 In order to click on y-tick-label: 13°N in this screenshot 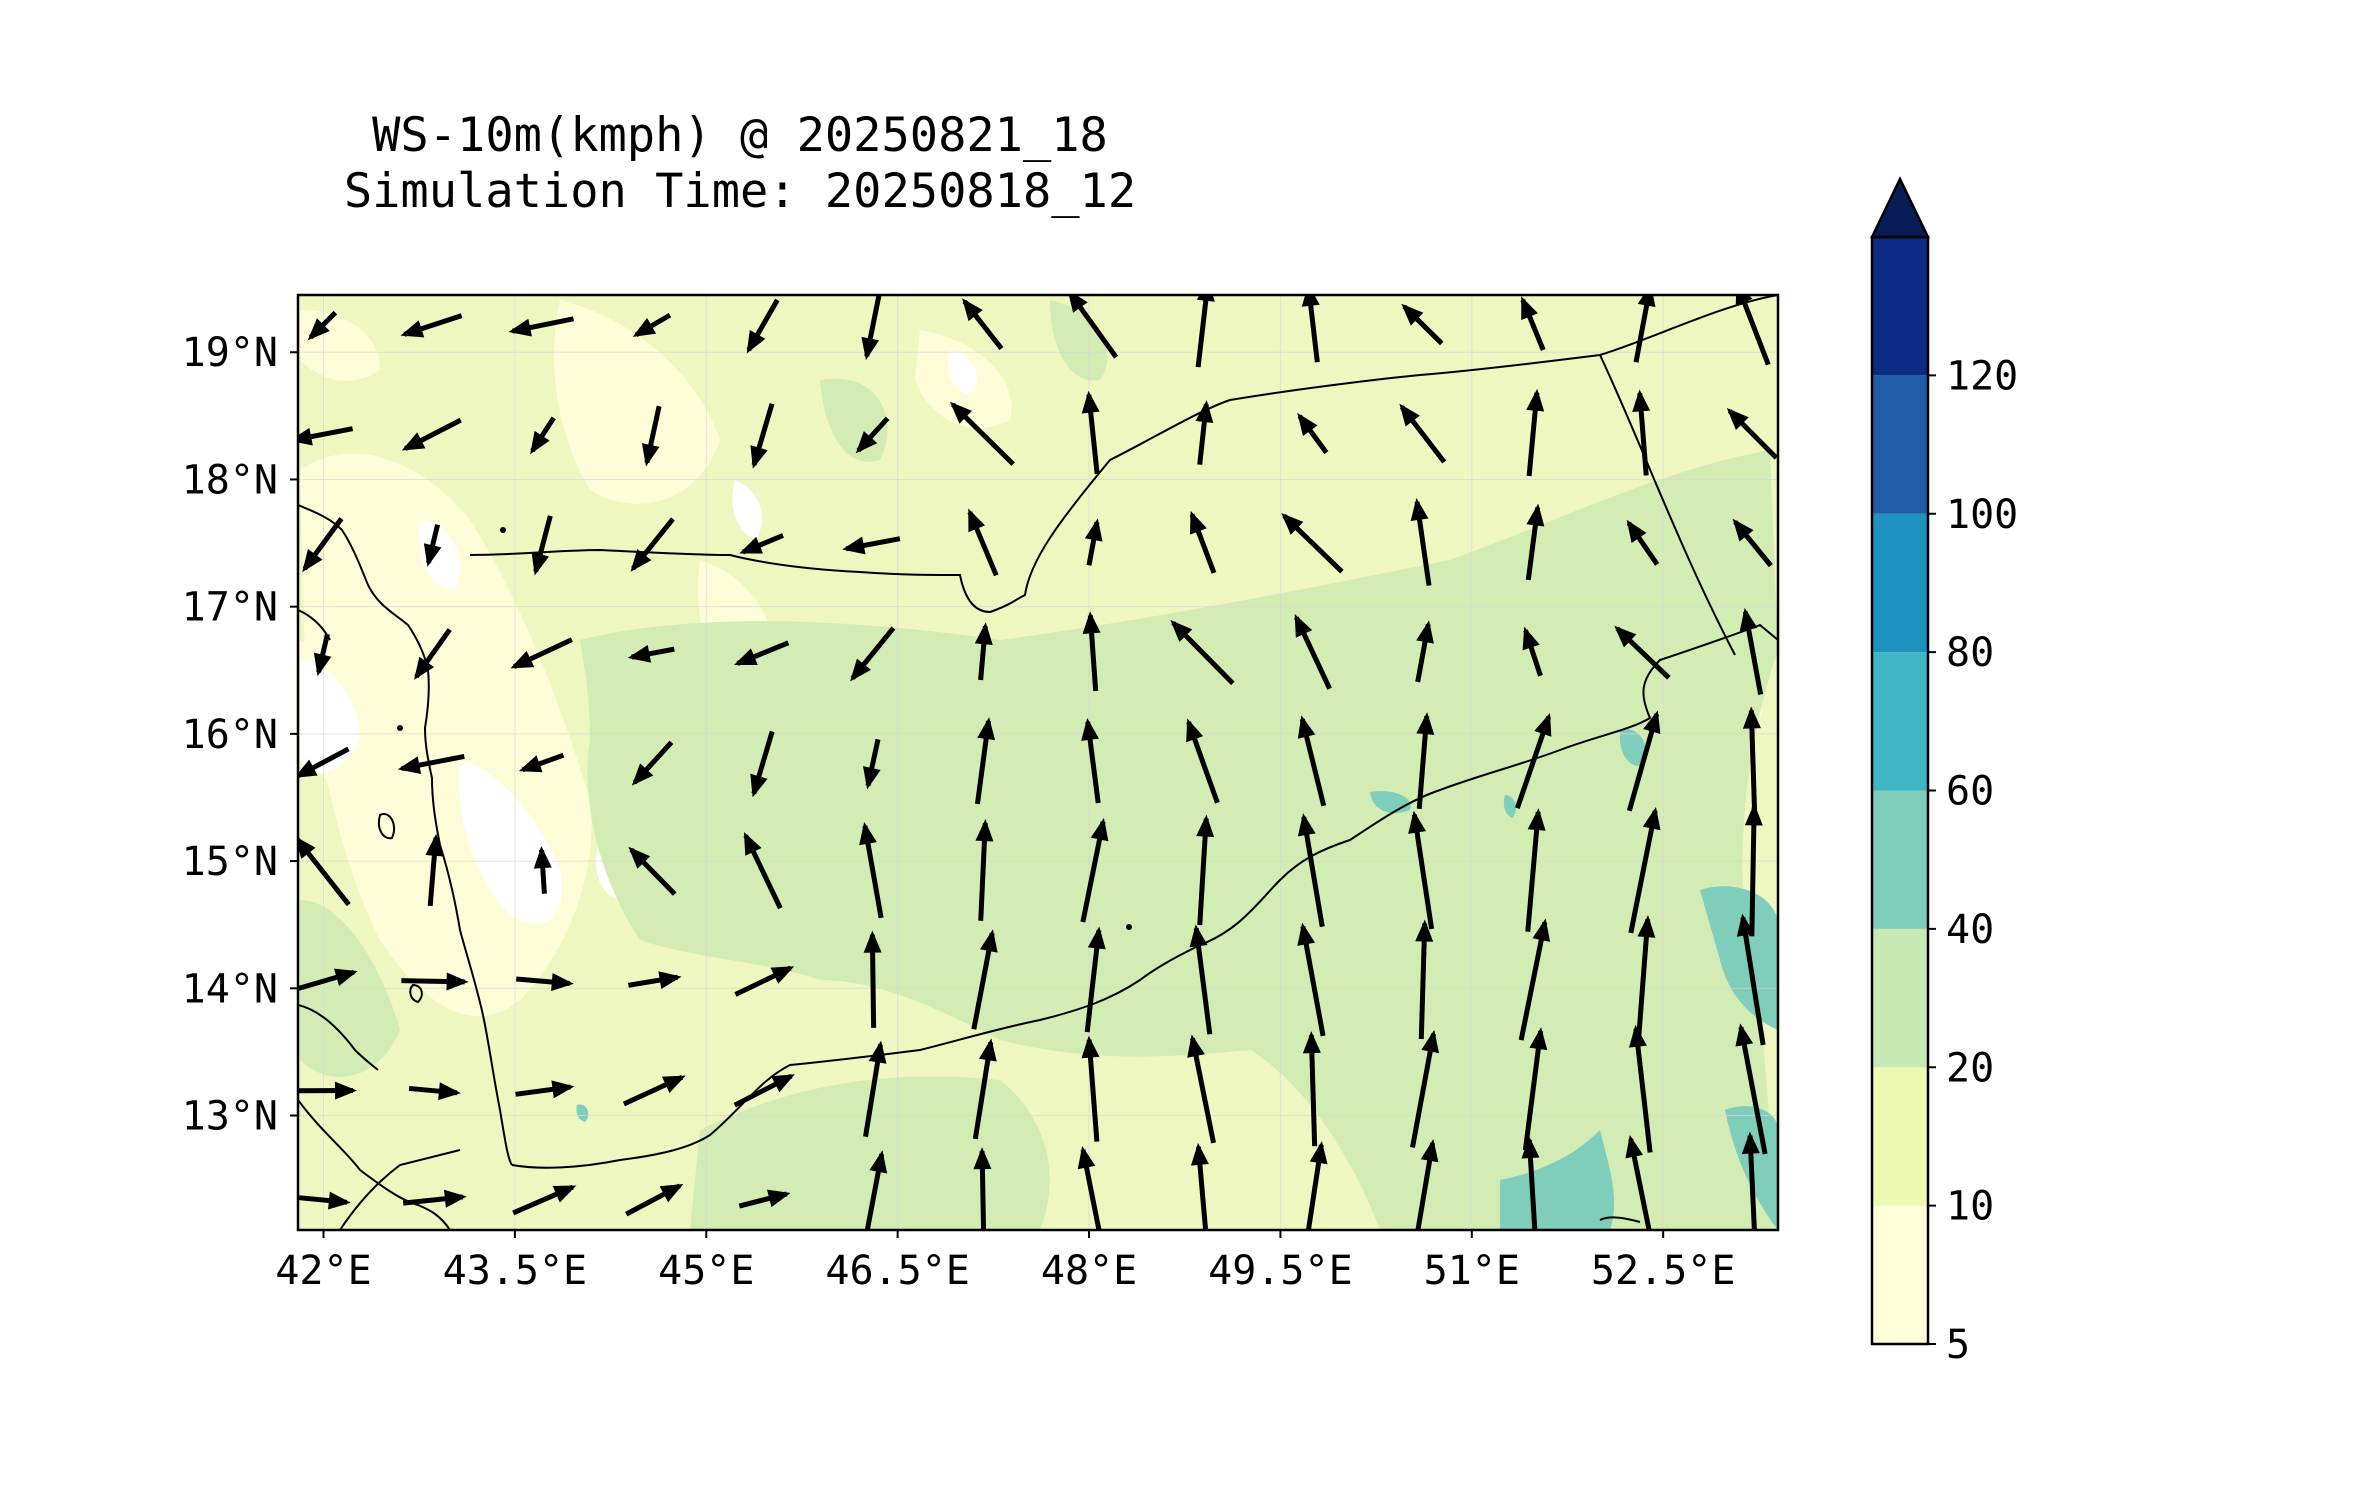, I will do `click(230, 1117)`.